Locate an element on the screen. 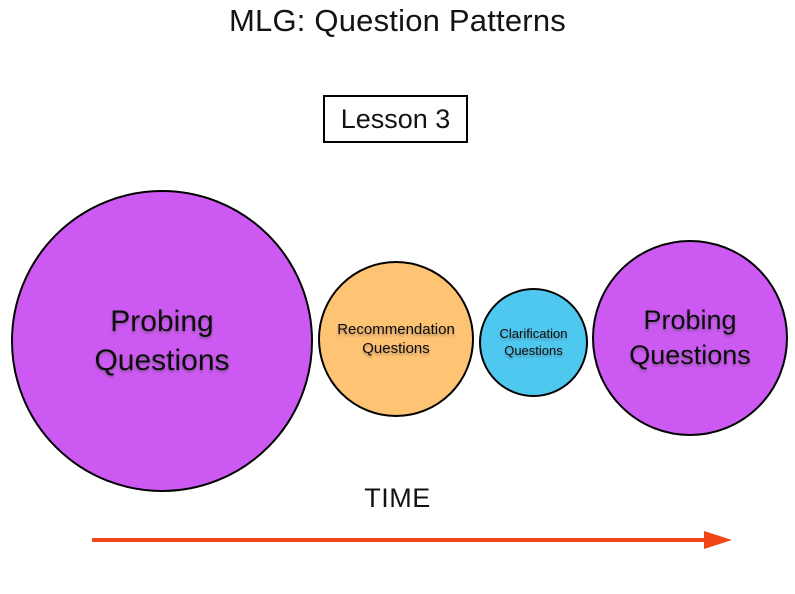 The height and width of the screenshot is (594, 795). lesson-badge-label: Lesson 3 is located at coordinates (395, 118).